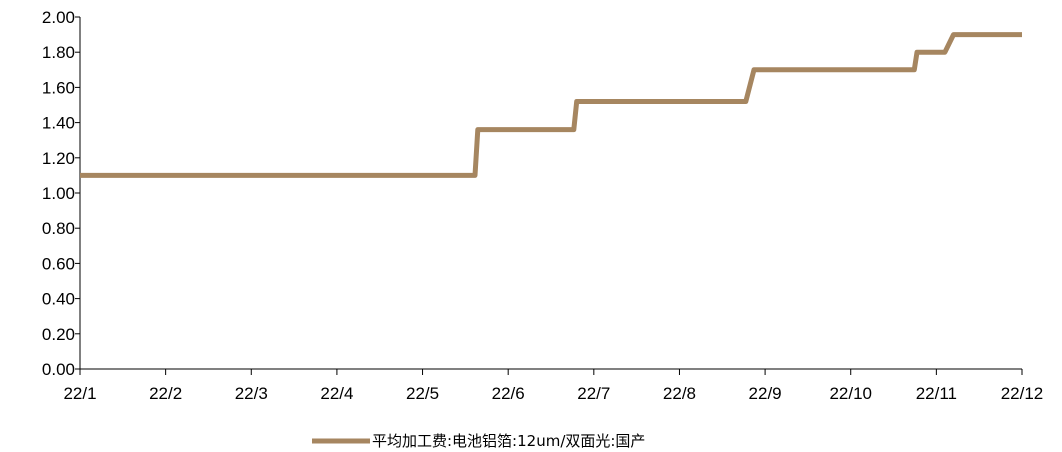 This screenshot has width=1062, height=452. What do you see at coordinates (336, 393) in the screenshot?
I see `x-tick-label: 22/4` at bounding box center [336, 393].